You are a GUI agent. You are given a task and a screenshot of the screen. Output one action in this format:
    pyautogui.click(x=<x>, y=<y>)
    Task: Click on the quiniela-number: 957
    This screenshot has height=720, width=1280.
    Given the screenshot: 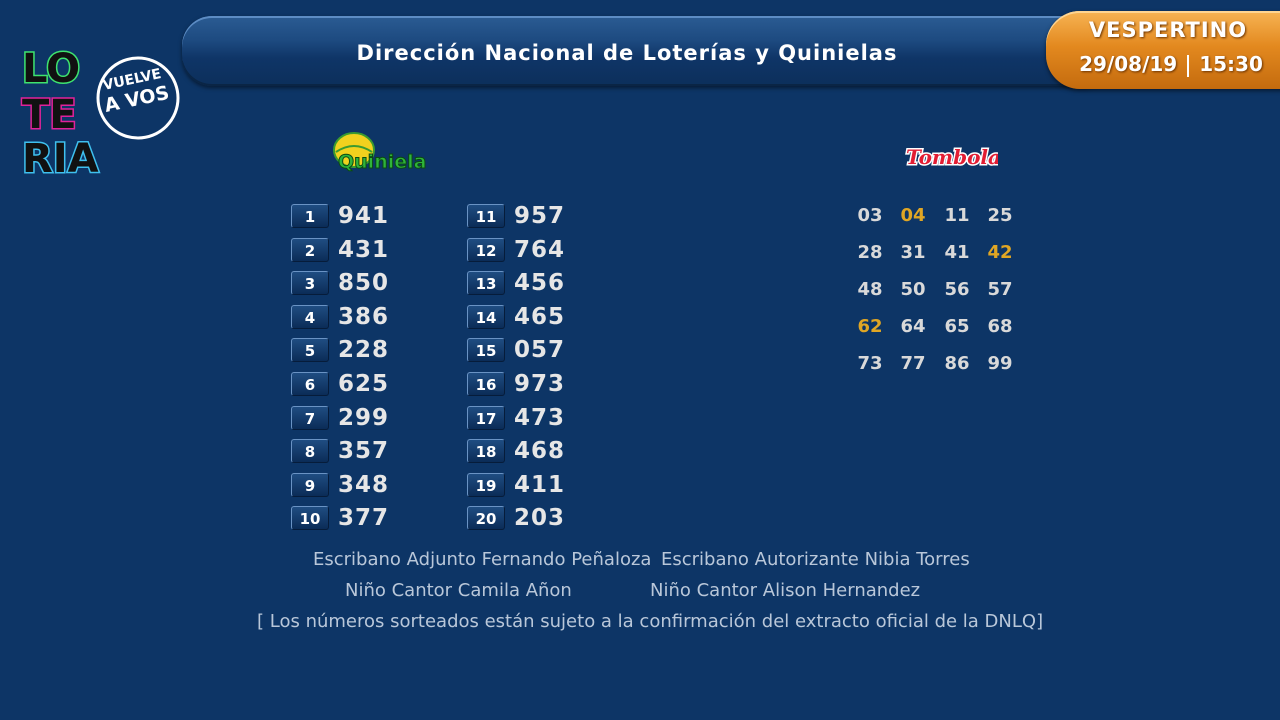 What is the action you would take?
    pyautogui.click(x=540, y=216)
    